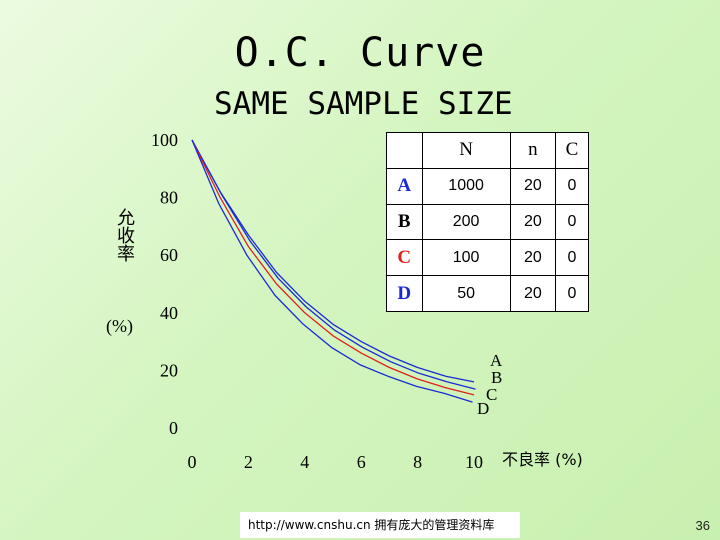 This screenshot has width=720, height=540. Describe the element at coordinates (496, 377) in the screenshot. I see `curve-label: B` at that location.